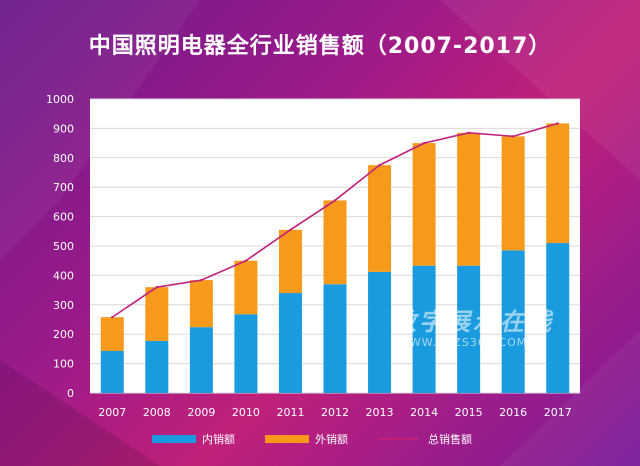 The image size is (640, 466). Describe the element at coordinates (469, 329) in the screenshot. I see `bar-内销额-2015` at that location.